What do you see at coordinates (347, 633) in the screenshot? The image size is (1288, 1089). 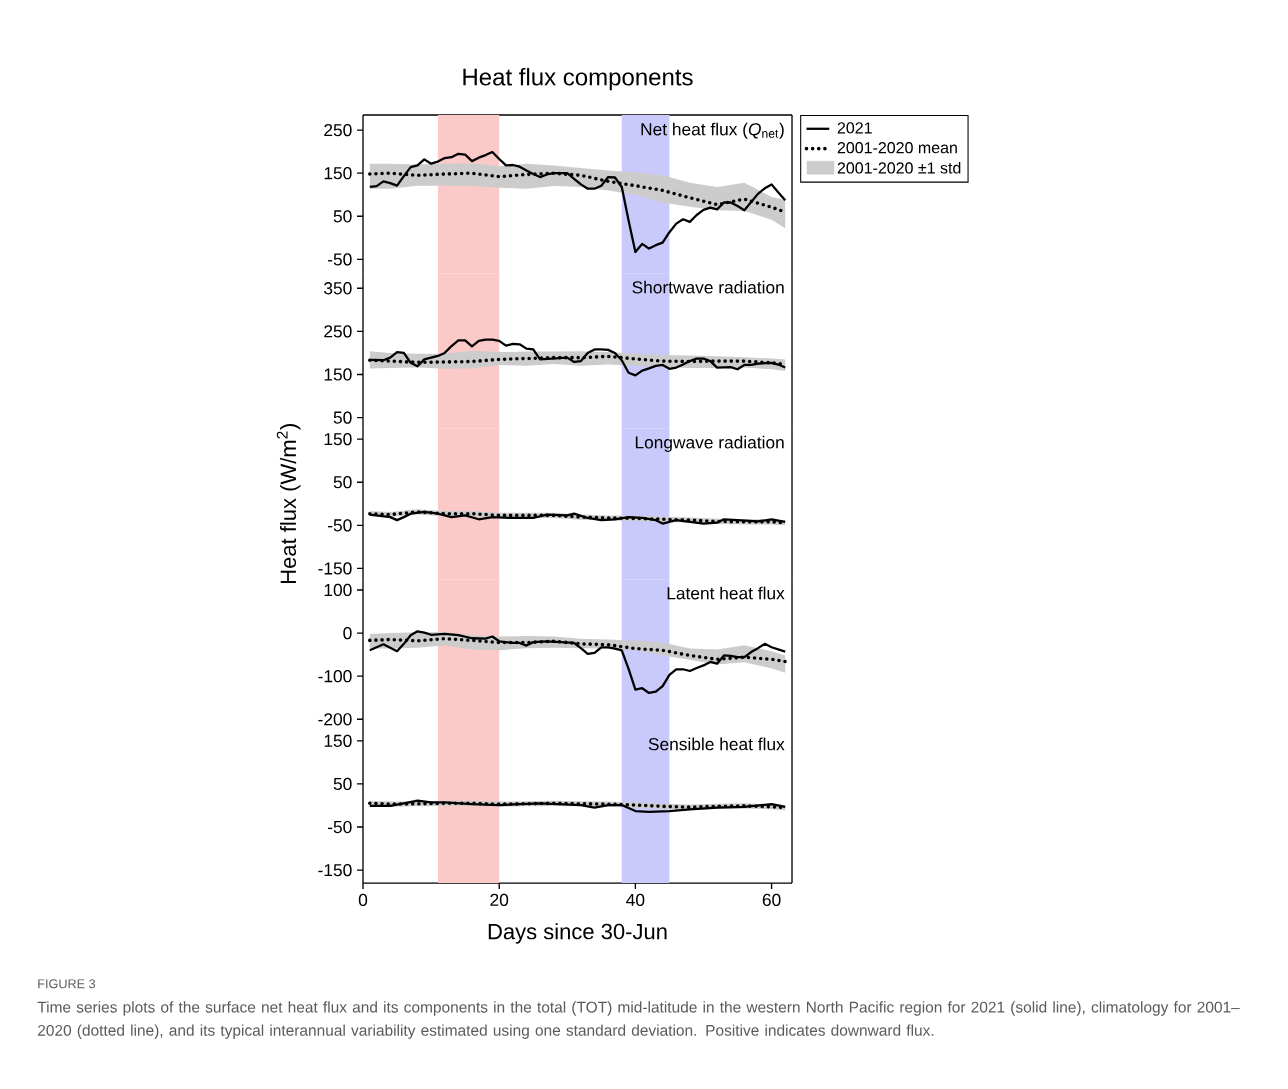 I see `y-tick-label: 0` at bounding box center [347, 633].